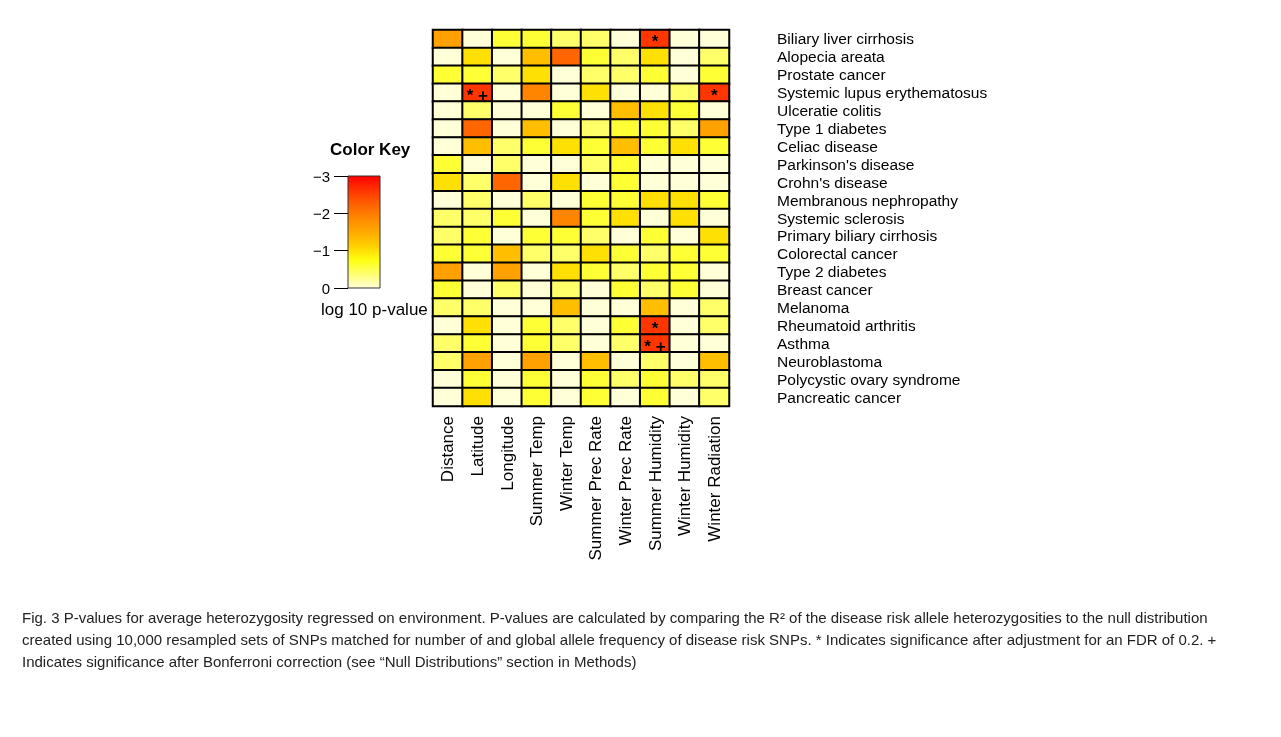  I want to click on x-tick-label: Latitude, so click(477, 446).